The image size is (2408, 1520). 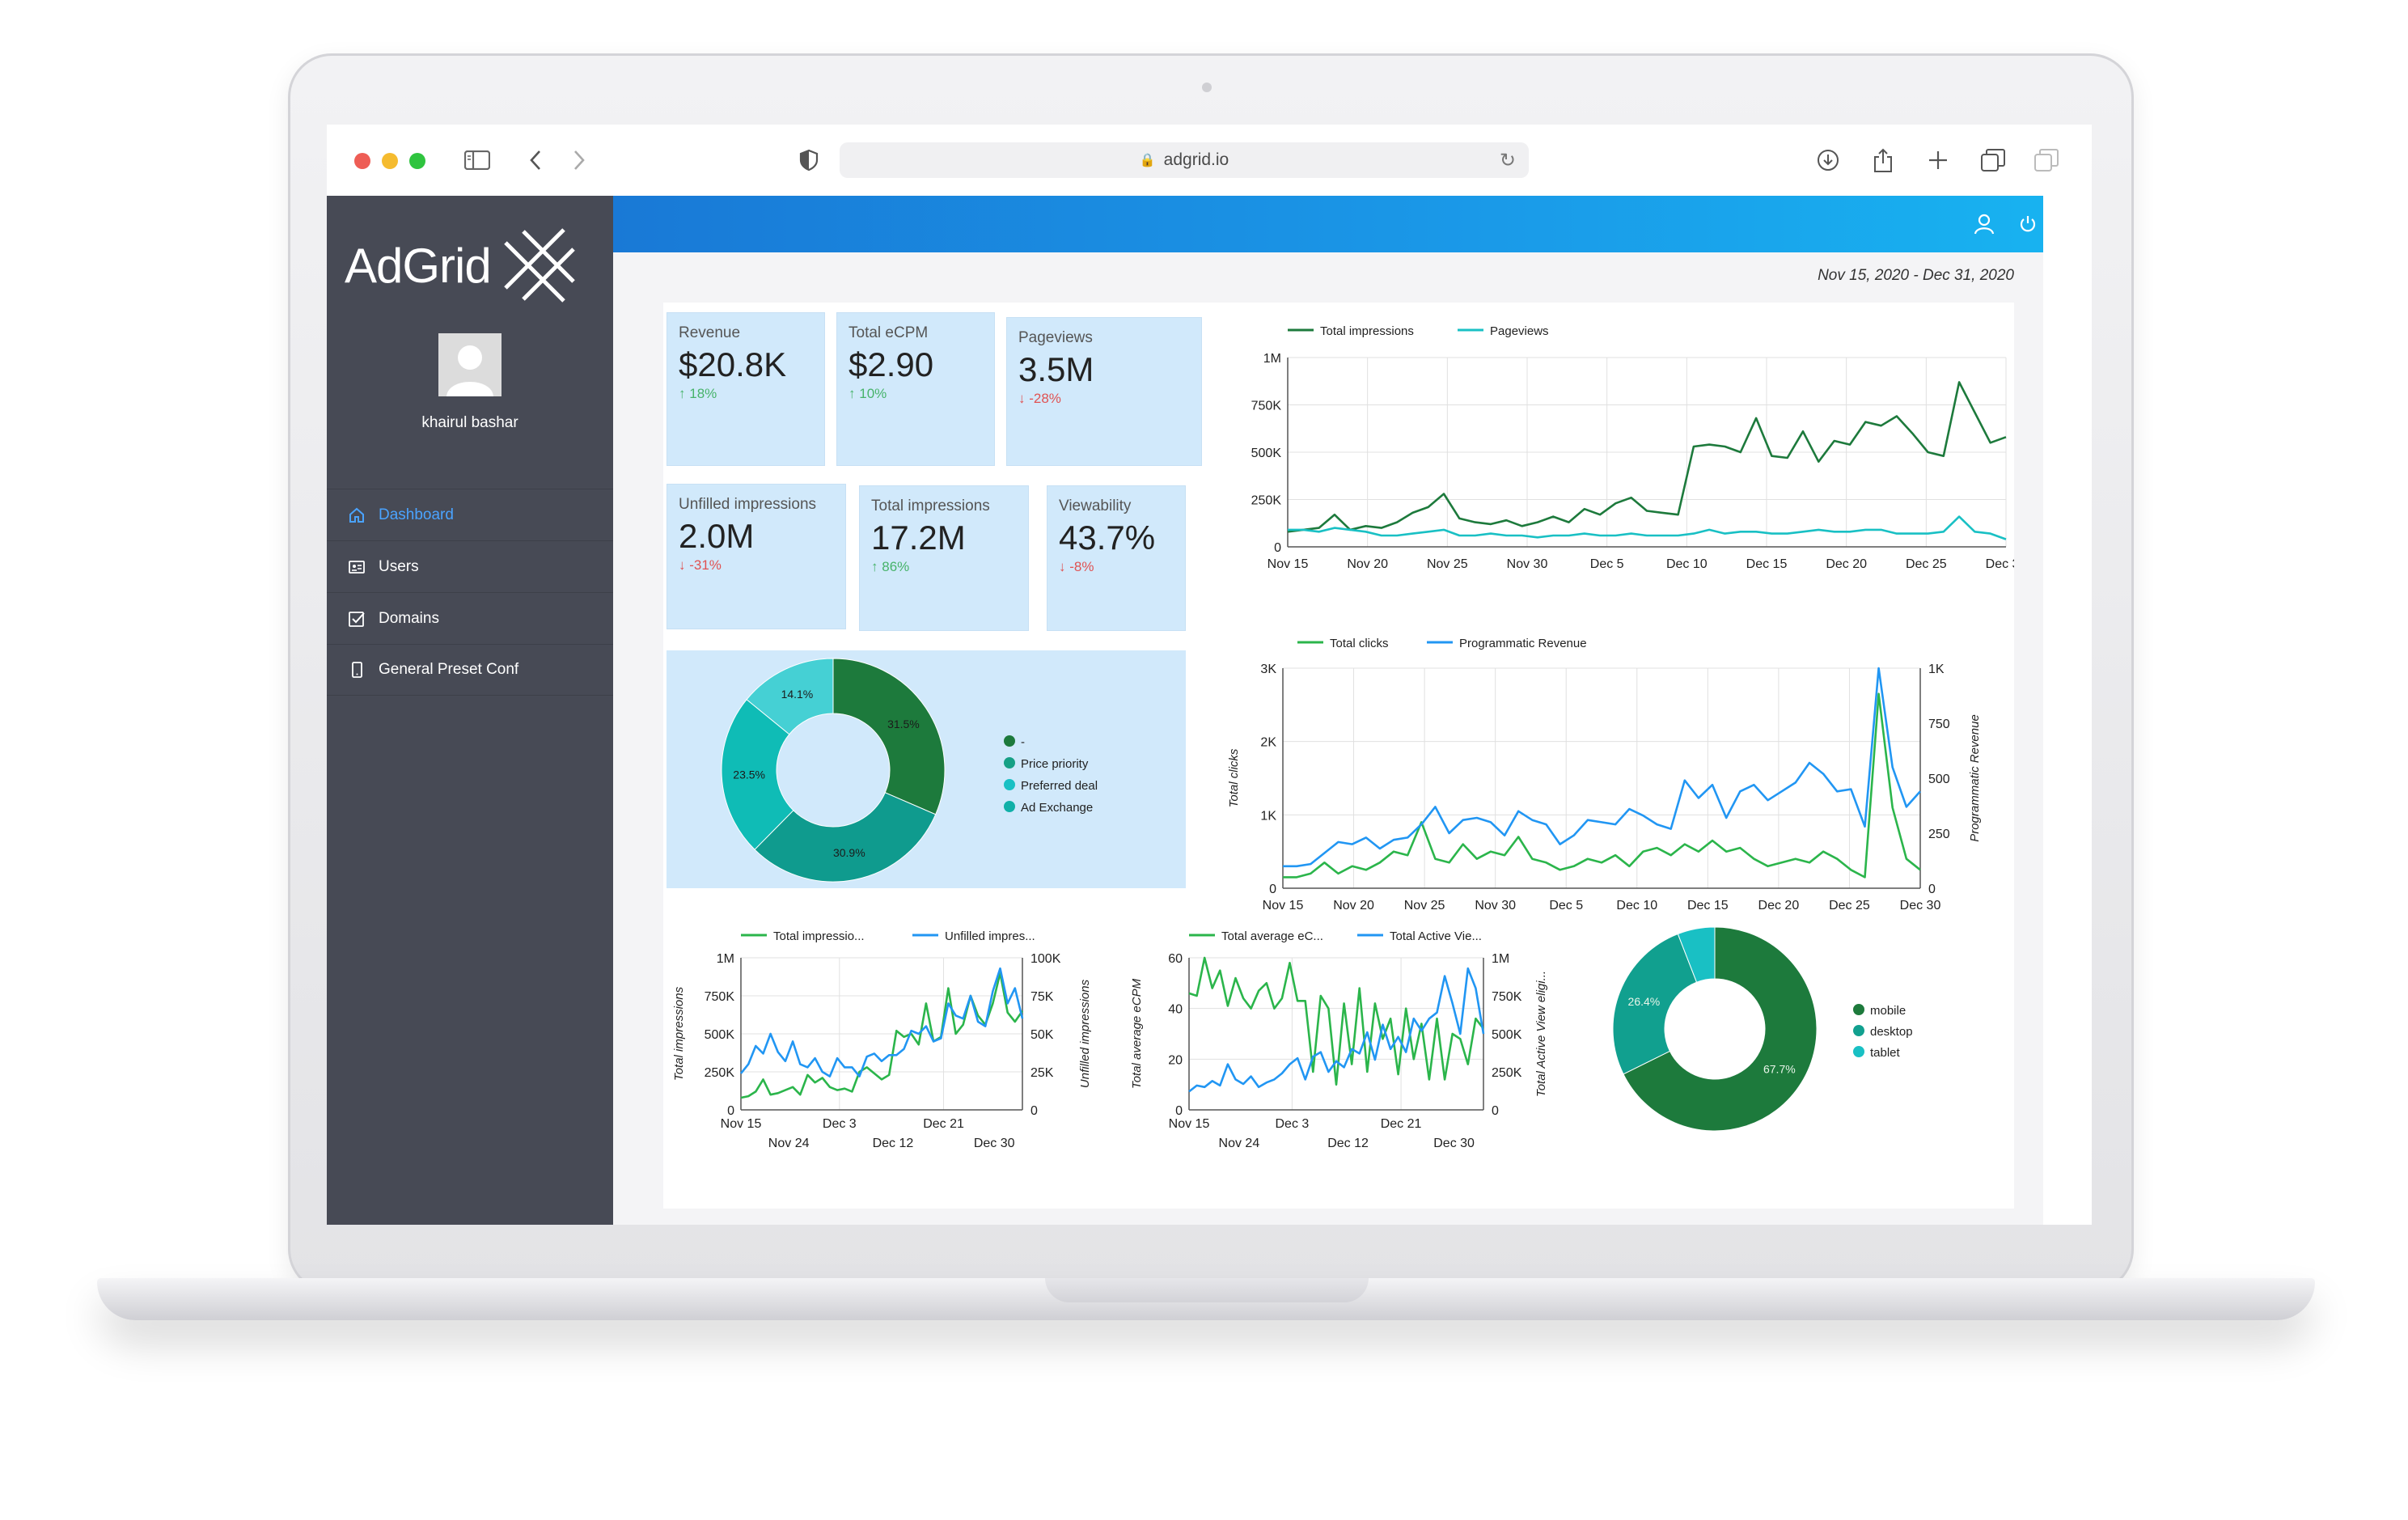 I want to click on kpi-value: $20.8K, so click(x=733, y=364).